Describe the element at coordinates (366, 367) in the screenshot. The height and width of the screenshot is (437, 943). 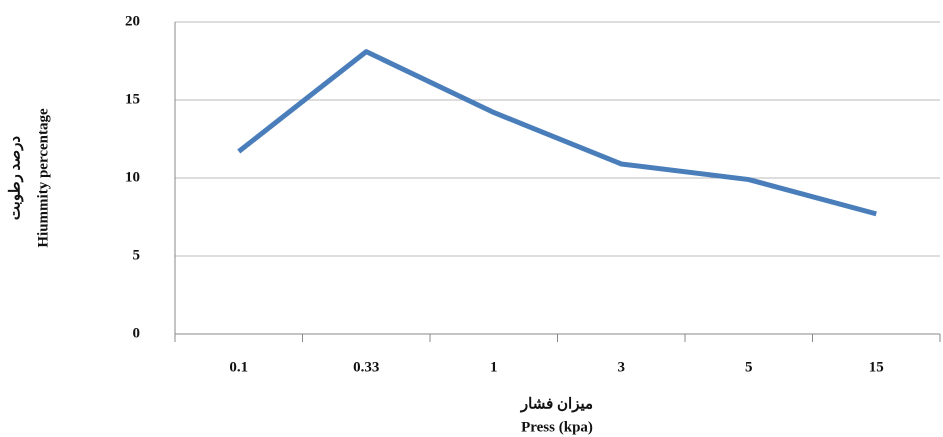
I see `x-tick-label: 0.33` at that location.